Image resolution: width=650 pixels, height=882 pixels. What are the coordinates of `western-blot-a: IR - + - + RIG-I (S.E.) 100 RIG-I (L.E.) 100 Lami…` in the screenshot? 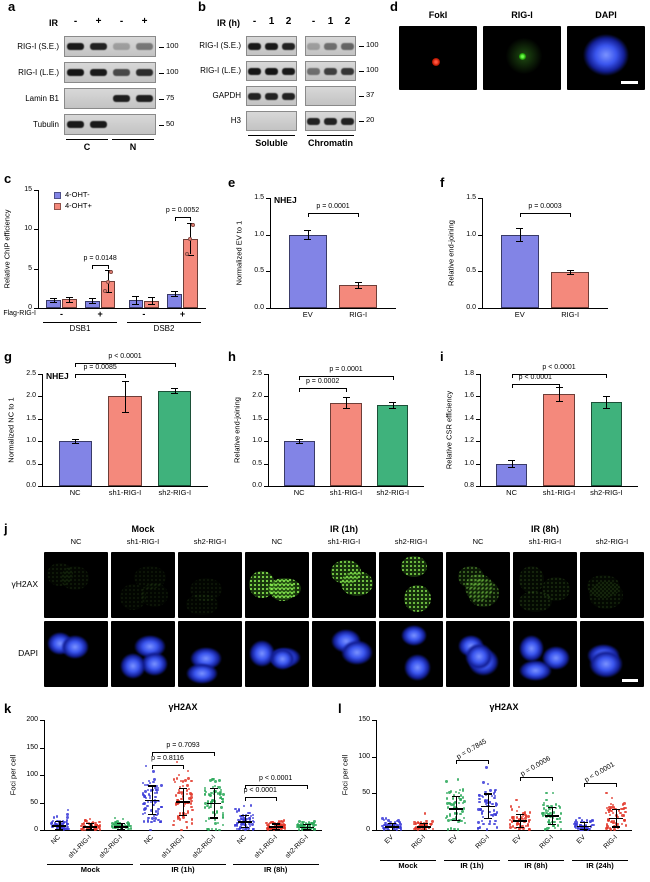 It's located at (95, 86).